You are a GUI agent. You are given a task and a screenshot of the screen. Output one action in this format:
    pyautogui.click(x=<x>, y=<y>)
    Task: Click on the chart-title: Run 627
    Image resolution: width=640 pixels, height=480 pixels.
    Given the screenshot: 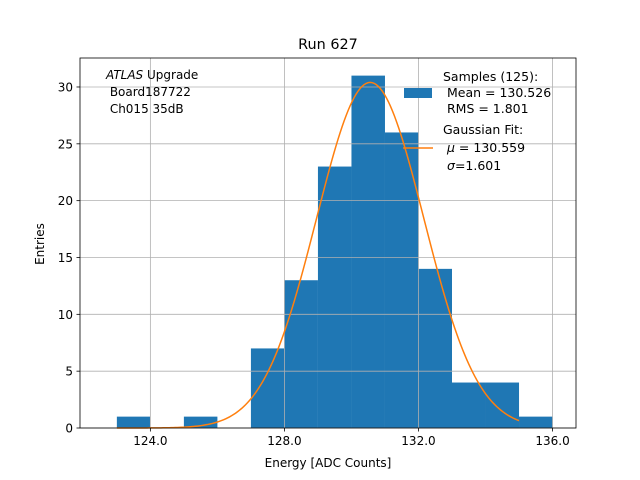 What is the action you would take?
    pyautogui.click(x=328, y=45)
    